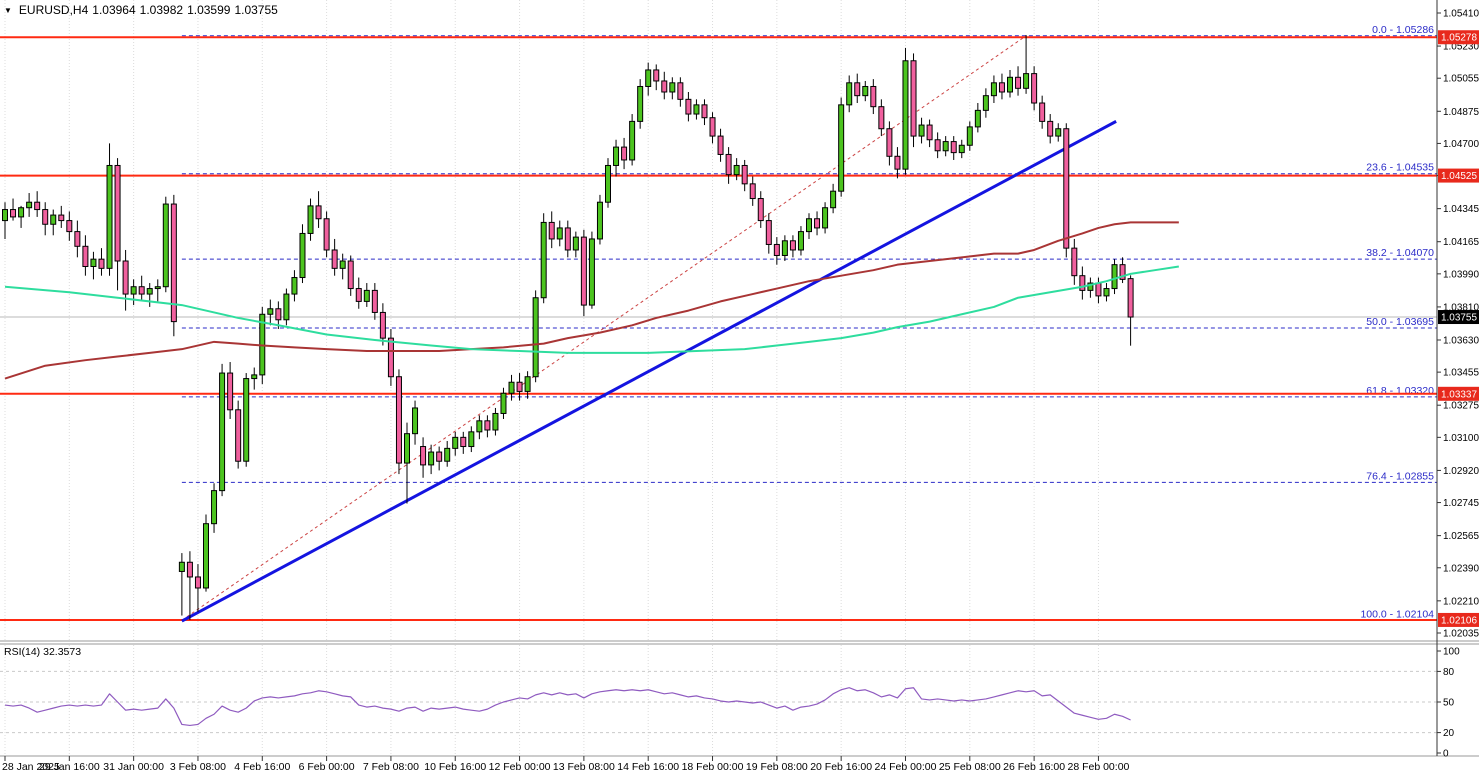 The width and height of the screenshot is (1479, 782). What do you see at coordinates (970, 767) in the screenshot?
I see `svg-text: 25 Feb 08:00` at bounding box center [970, 767].